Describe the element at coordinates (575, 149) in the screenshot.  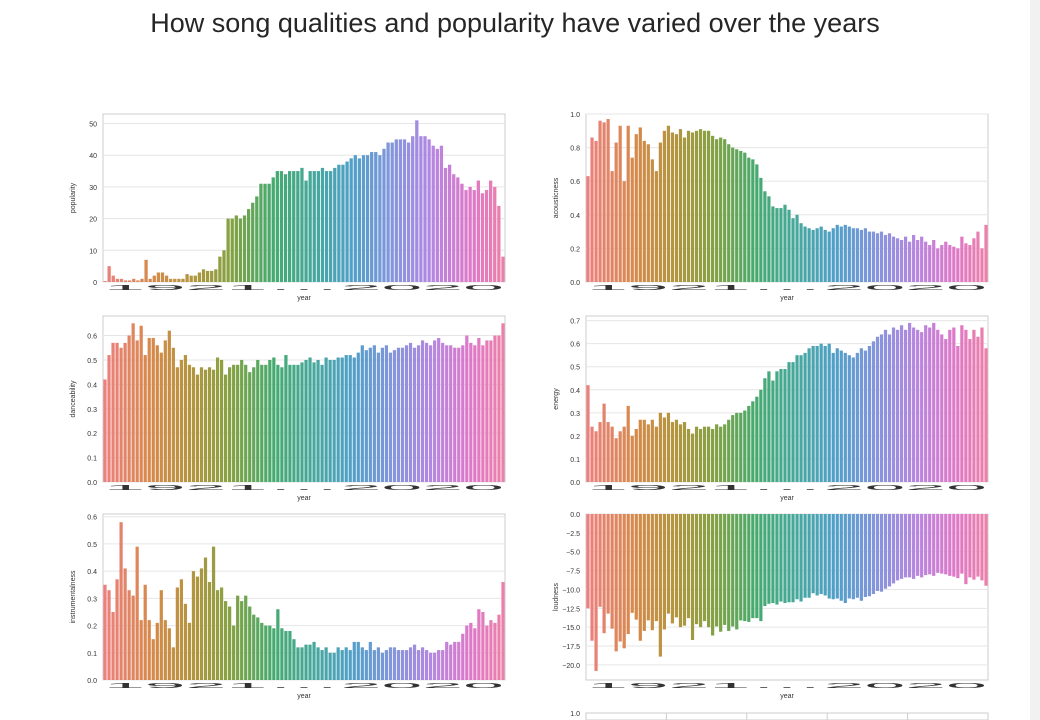
I see `y-tick-label: 0.8` at that location.